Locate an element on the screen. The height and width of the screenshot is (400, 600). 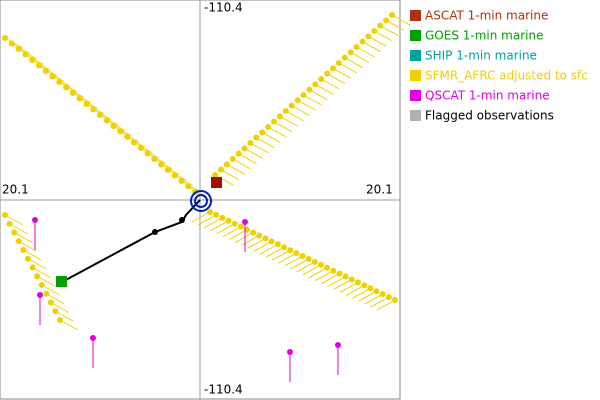
qscat-point is located at coordinates (40, 295).